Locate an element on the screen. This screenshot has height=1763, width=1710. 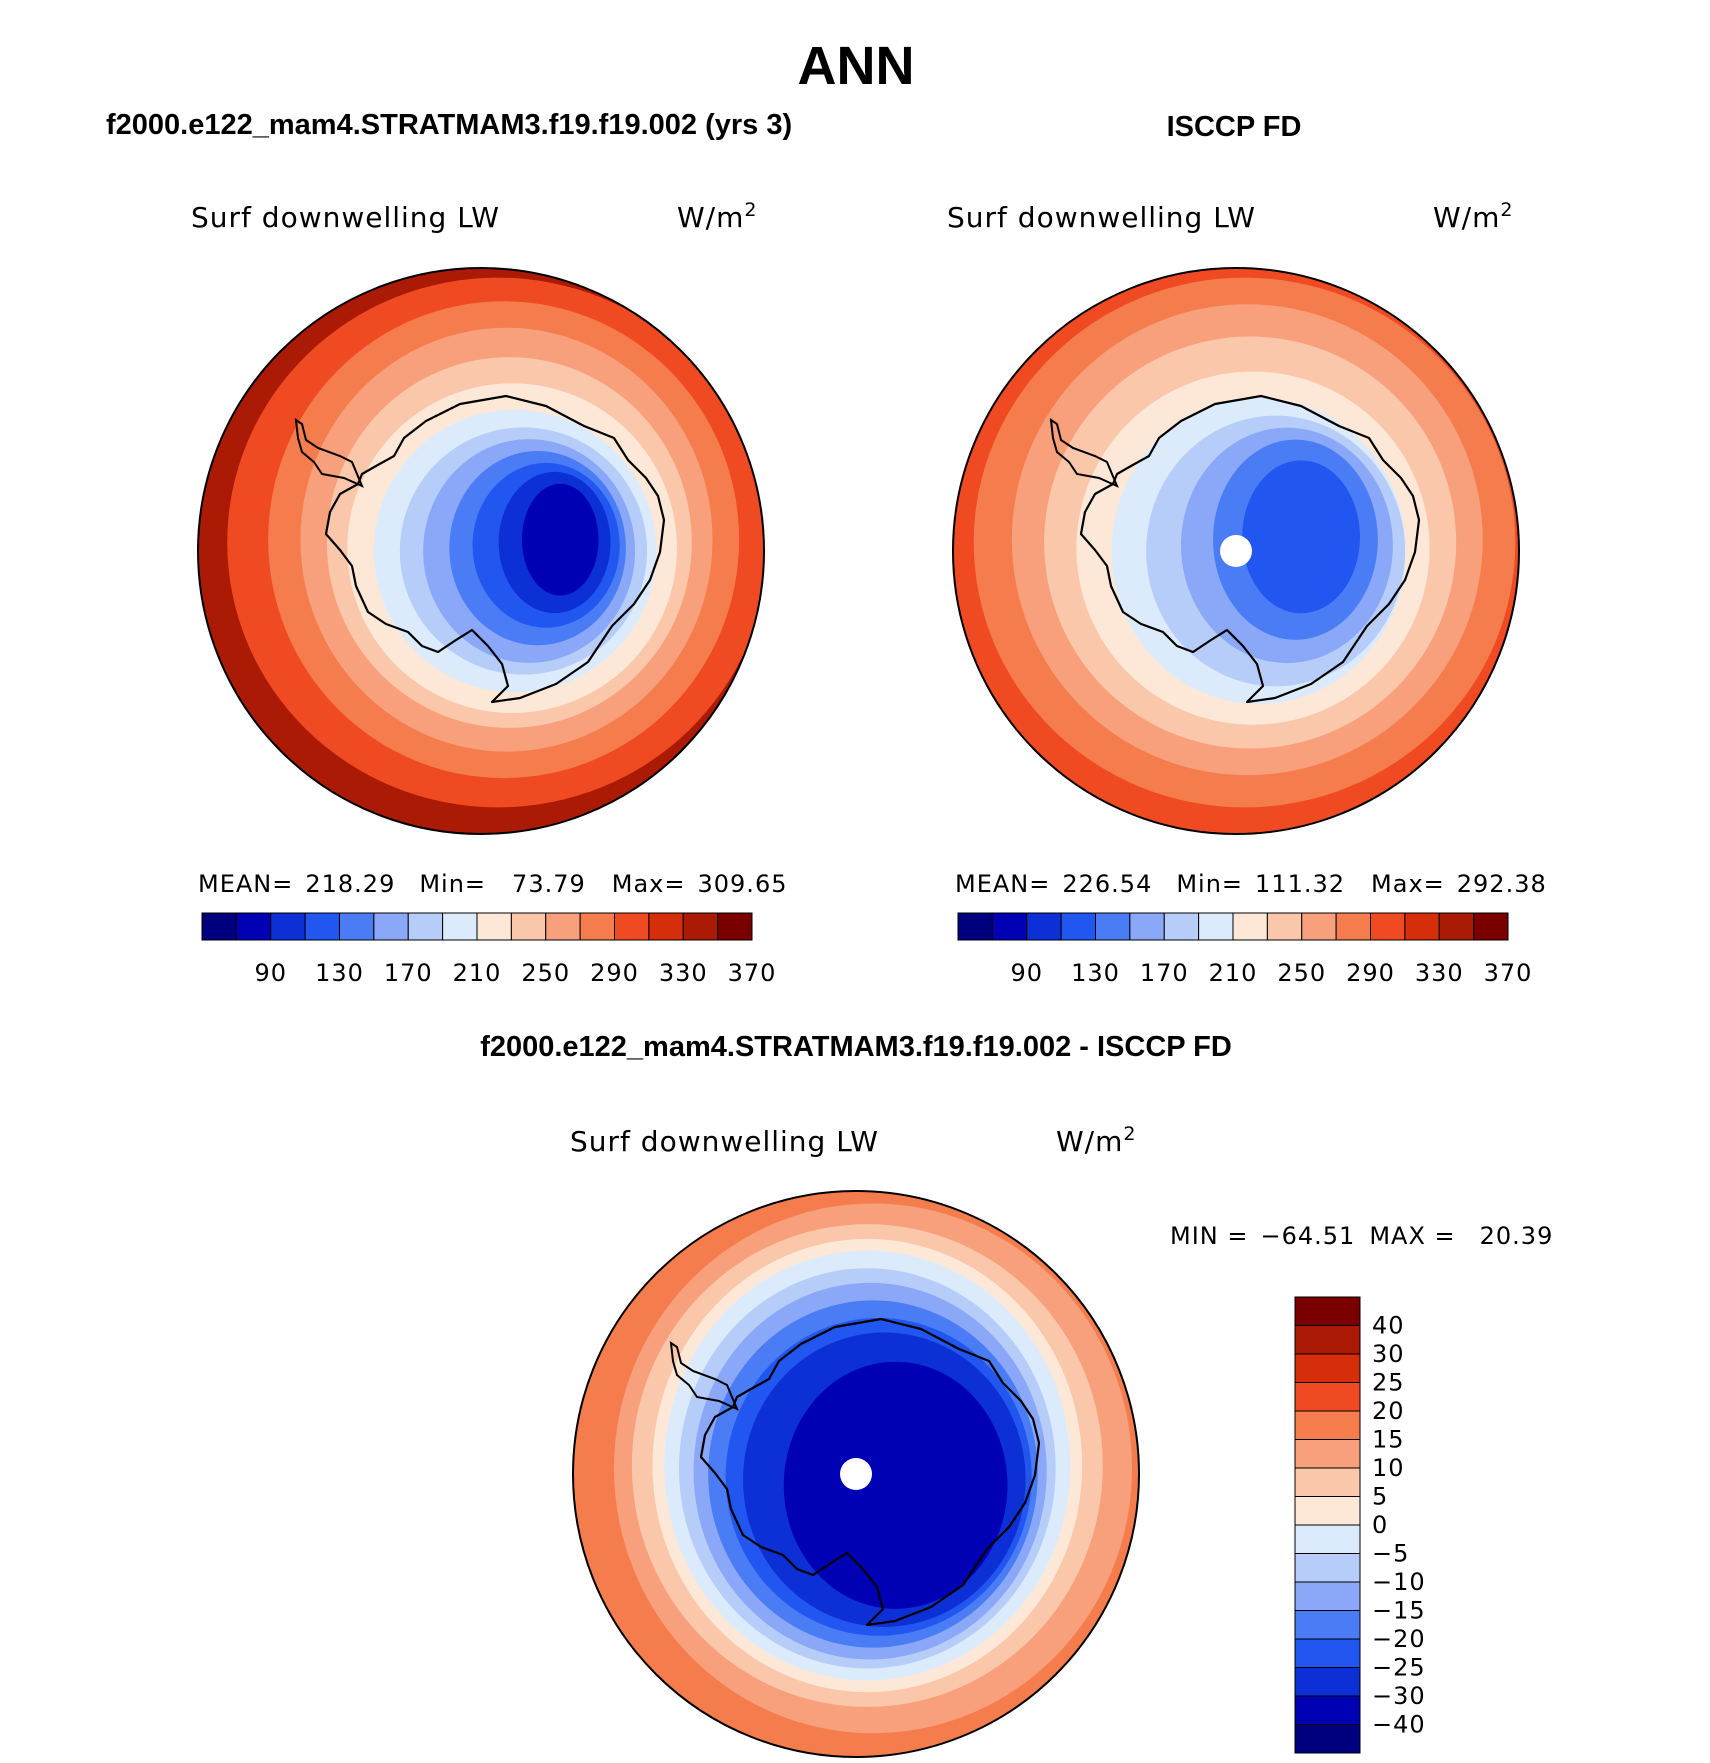
contour-region--40 is located at coordinates (895, 1485).